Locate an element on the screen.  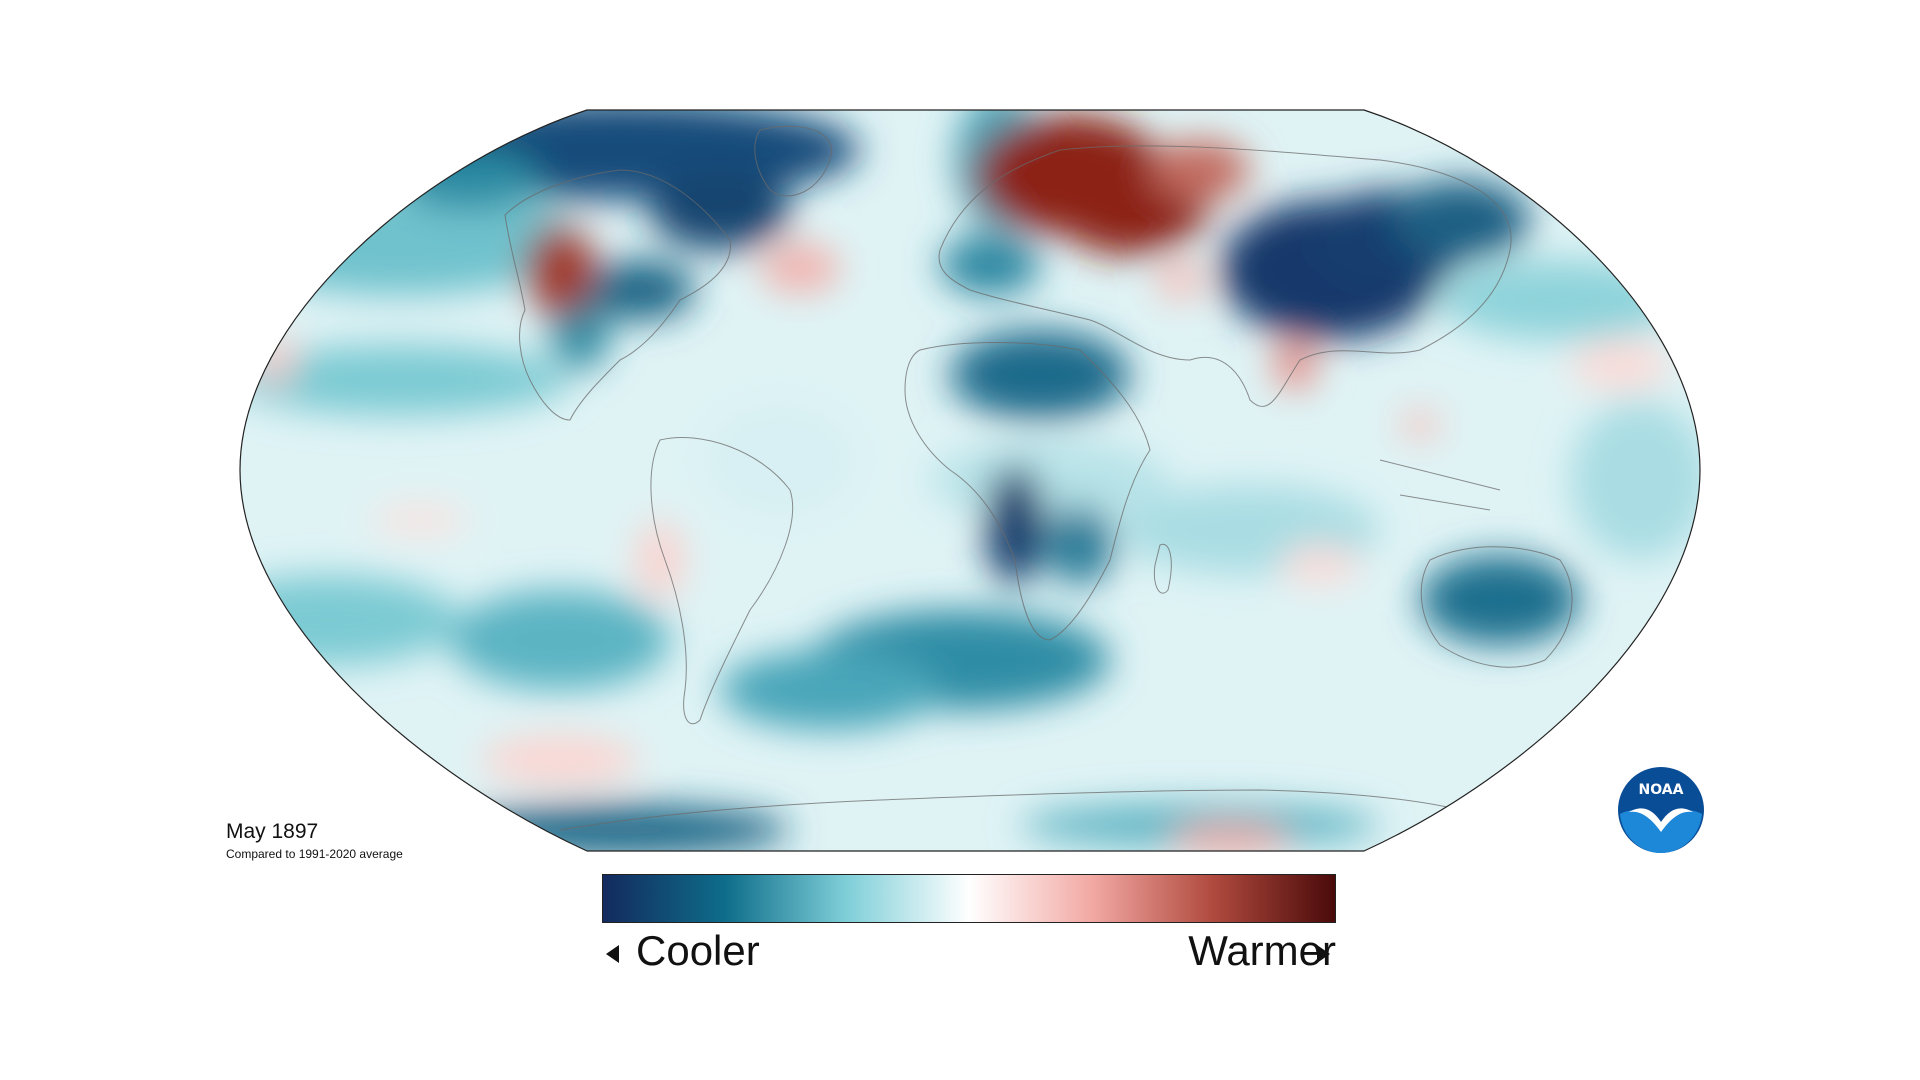
cooler-label: Cooler is located at coordinates (698, 950).